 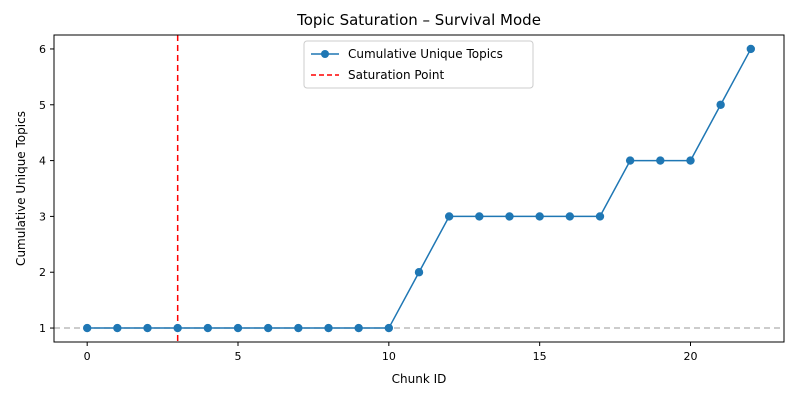 What do you see at coordinates (42, 49) in the screenshot?
I see `y-tick-label: 6` at bounding box center [42, 49].